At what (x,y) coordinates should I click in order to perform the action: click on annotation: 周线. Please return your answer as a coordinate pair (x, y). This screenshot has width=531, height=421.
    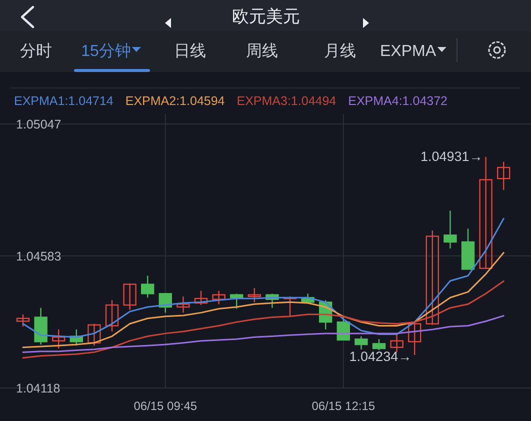
    Looking at the image, I should click on (262, 51).